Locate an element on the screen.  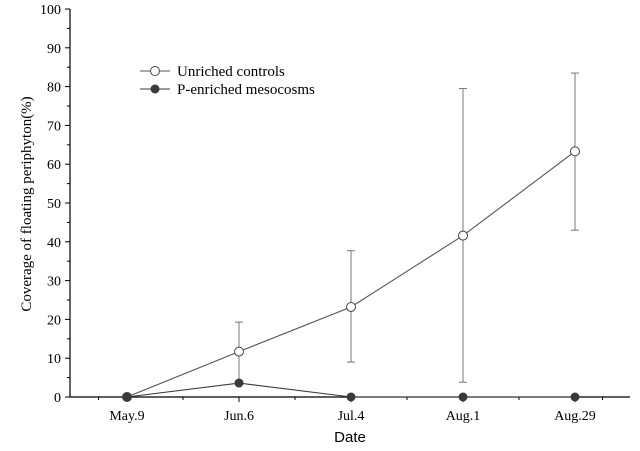
y-tick-label: 10 is located at coordinates (54, 359).